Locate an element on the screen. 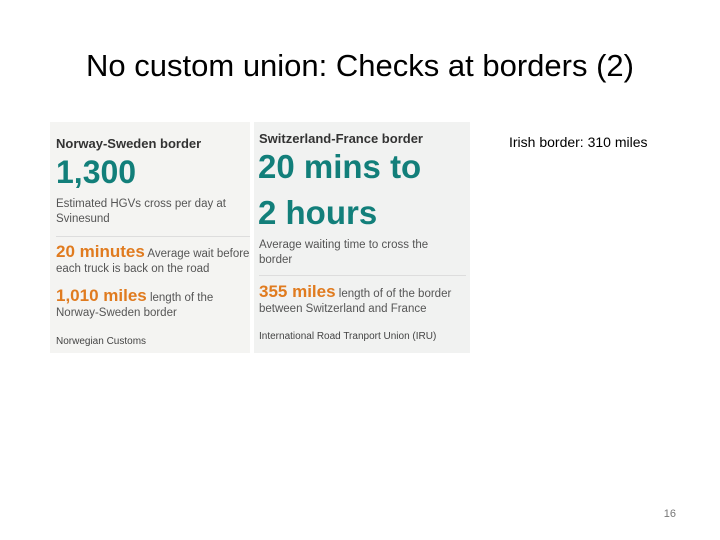  wait-value: 20 minutes is located at coordinates (100, 251).